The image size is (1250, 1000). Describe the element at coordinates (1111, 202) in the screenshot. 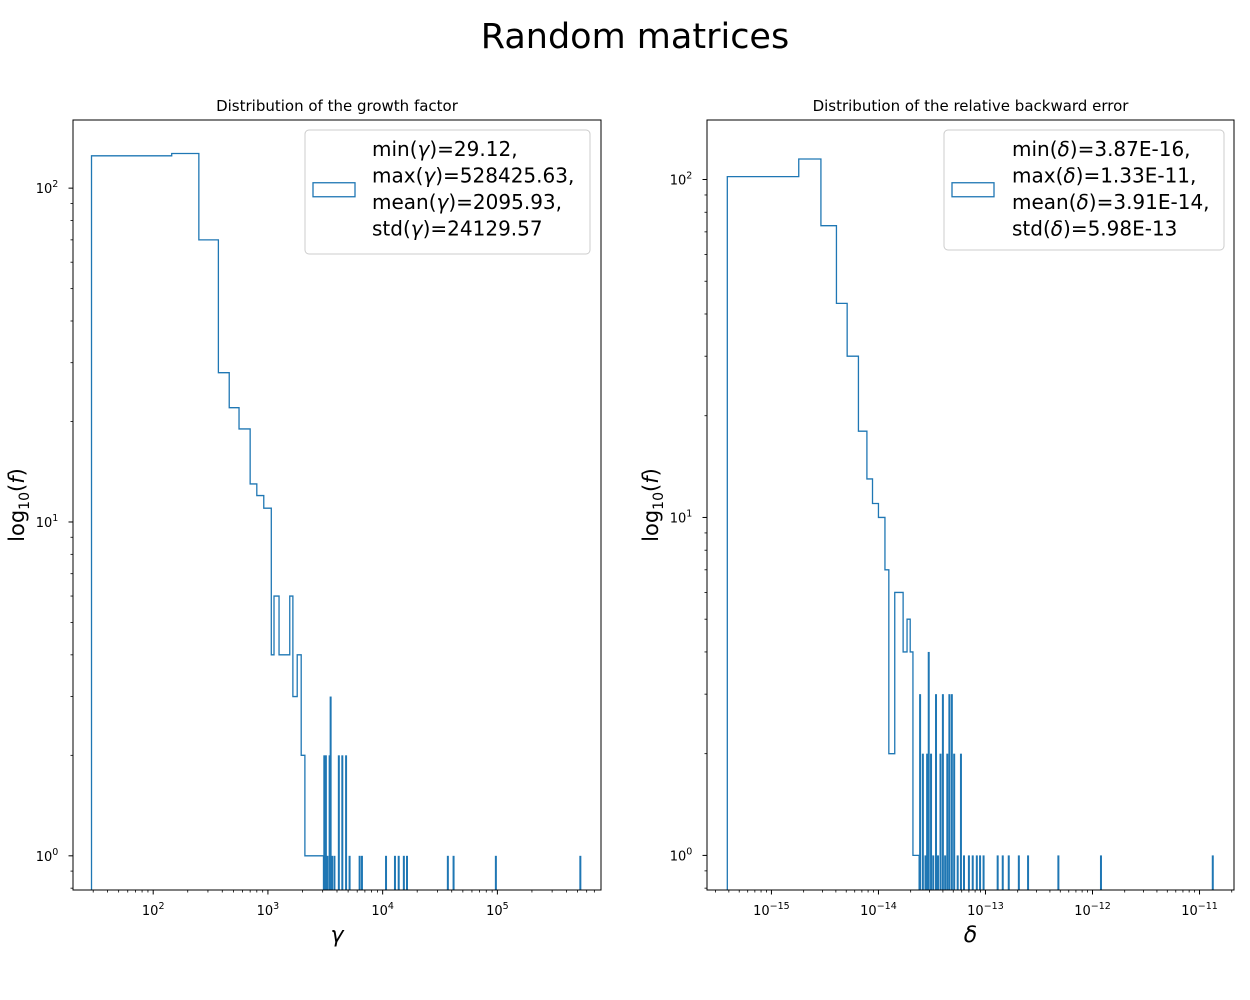

I see `legend-line: mean(δ)=3.91E-14,` at that location.